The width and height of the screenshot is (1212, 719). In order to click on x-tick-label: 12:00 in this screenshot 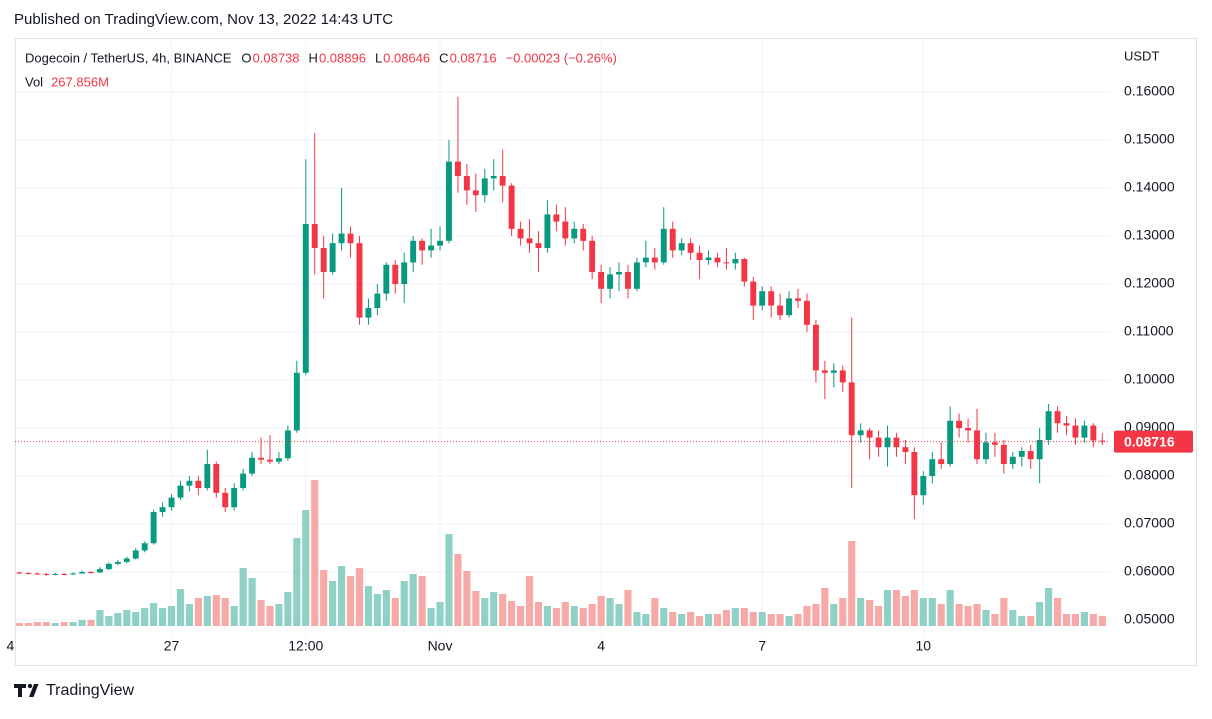, I will do `click(305, 646)`.